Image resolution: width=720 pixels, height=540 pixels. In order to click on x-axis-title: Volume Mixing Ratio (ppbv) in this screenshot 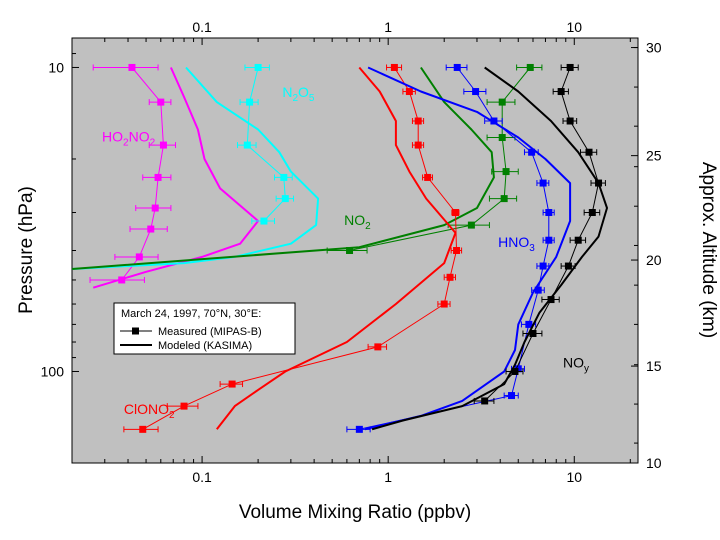, I will do `click(355, 512)`.